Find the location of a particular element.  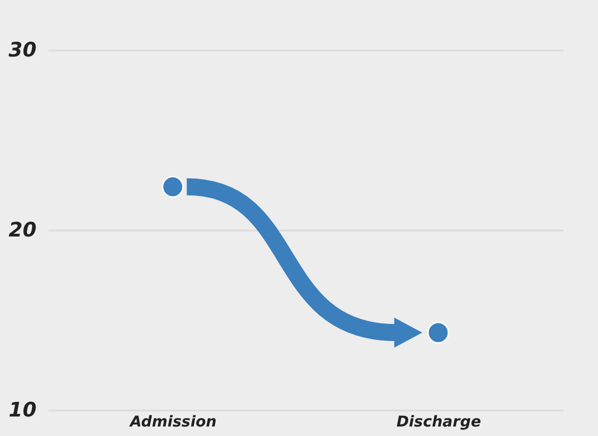

x-tick-label: Admission is located at coordinates (172, 421).